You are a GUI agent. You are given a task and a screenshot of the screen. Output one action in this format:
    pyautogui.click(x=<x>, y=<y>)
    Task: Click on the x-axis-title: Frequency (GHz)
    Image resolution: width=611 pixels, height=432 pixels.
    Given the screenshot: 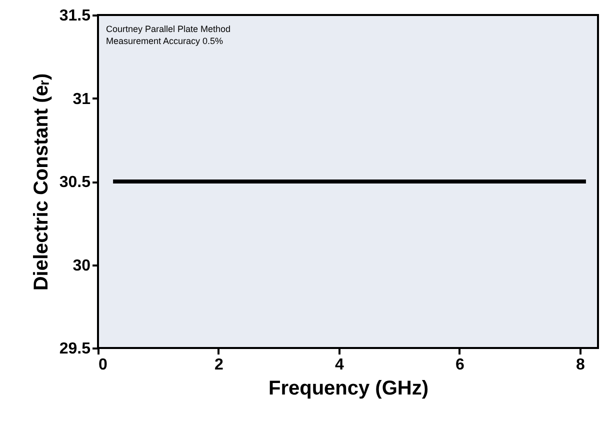 What is the action you would take?
    pyautogui.click(x=348, y=389)
    